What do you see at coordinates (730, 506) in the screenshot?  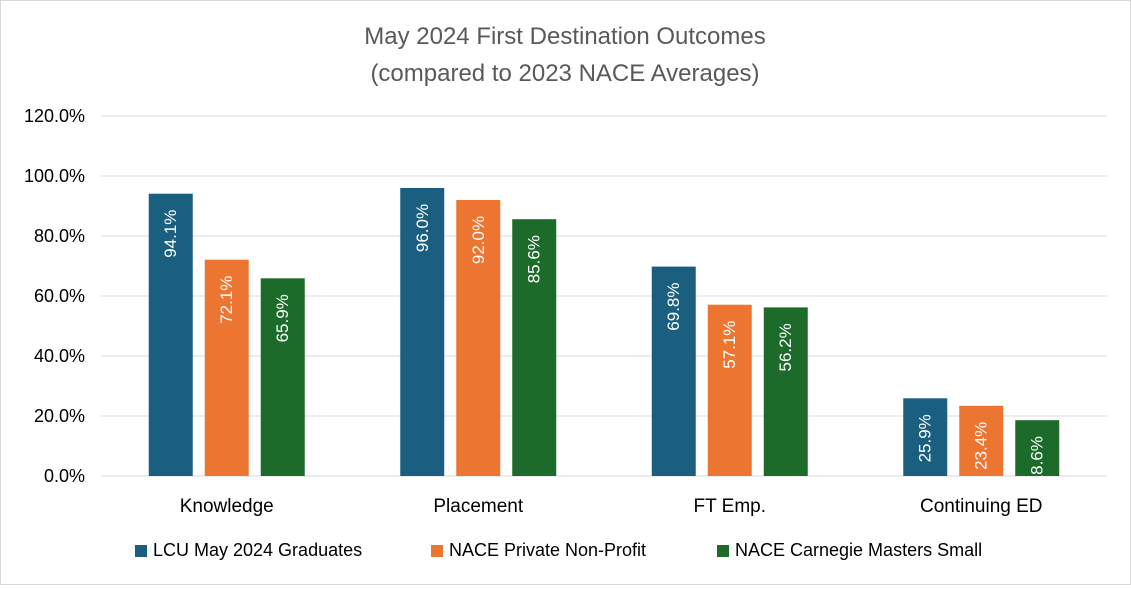 I see `x-tick-label: FT Emp.` at bounding box center [730, 506].